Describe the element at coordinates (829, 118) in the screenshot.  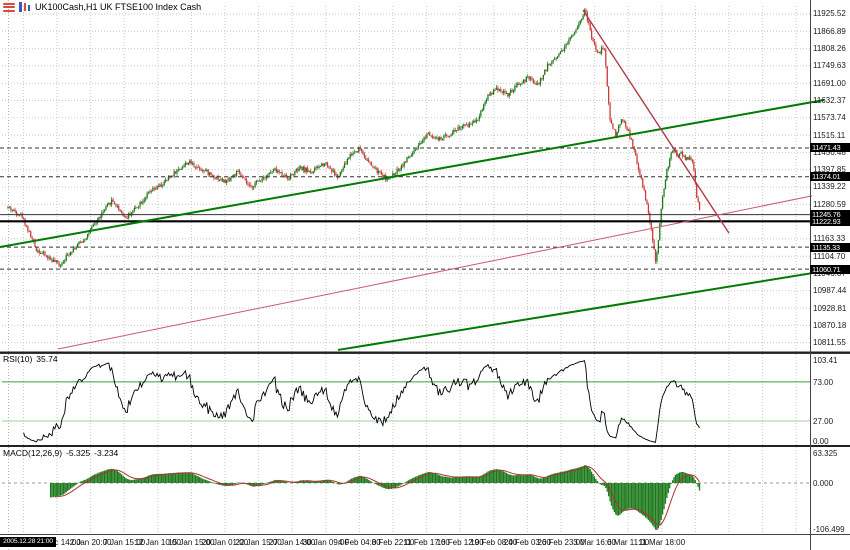
I see `price-axis-label: 11573.74` at that location.